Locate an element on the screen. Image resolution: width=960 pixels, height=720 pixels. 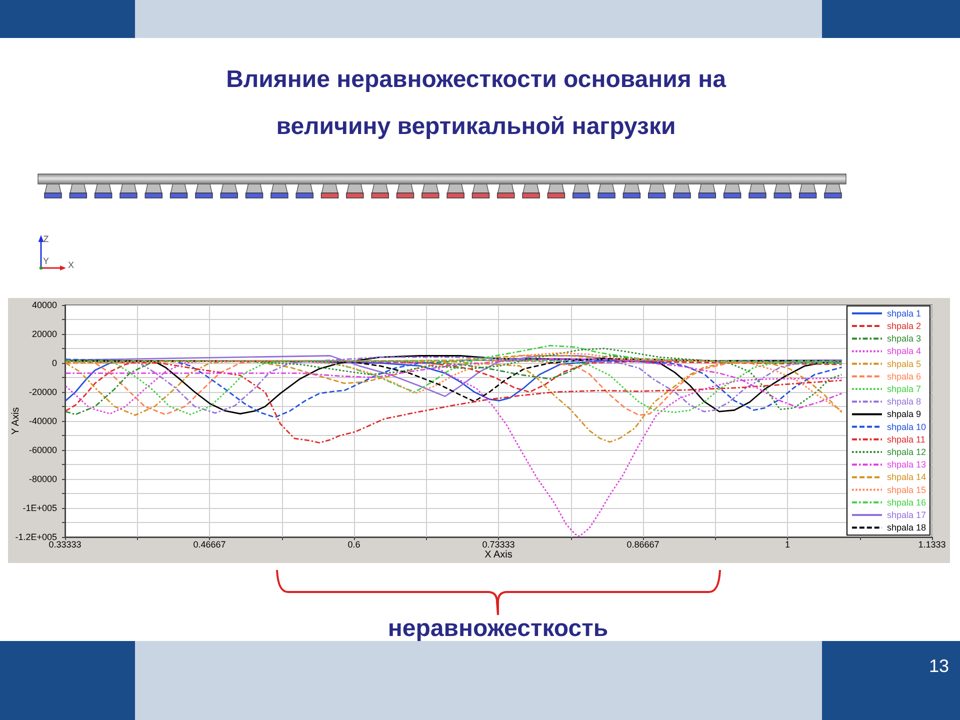
legend-label: shpala 14 is located at coordinates (906, 477).